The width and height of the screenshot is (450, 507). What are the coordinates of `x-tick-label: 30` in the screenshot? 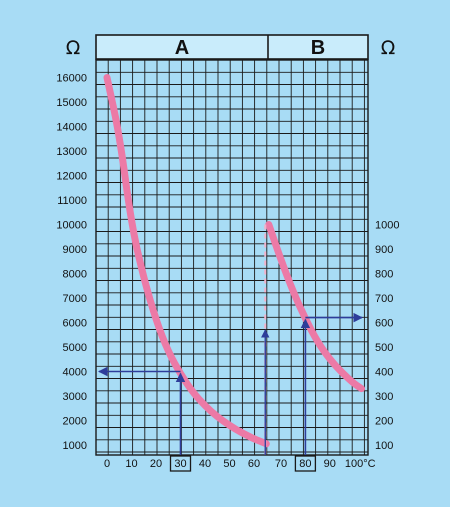 It's located at (180, 464).